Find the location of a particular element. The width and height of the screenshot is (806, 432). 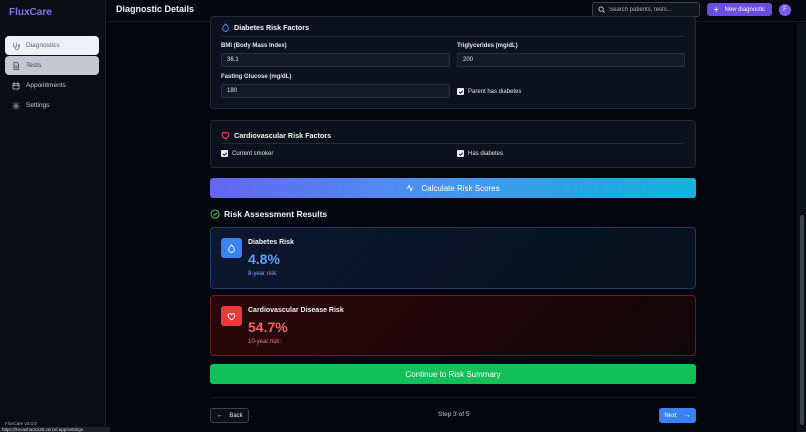

sidebar-item-appointments: Appointments is located at coordinates (52, 85).